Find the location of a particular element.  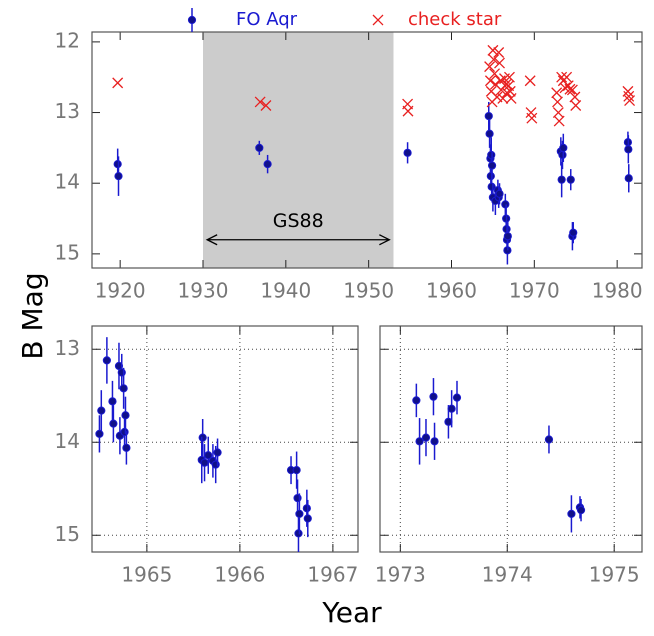

legend-label: check star is located at coordinates (455, 19).